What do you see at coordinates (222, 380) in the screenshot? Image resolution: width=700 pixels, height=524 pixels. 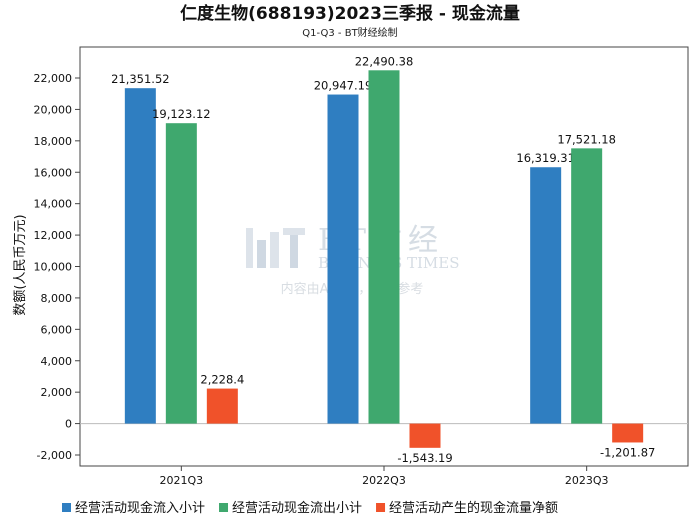 I see `data-label: 2,228.4` at bounding box center [222, 380].